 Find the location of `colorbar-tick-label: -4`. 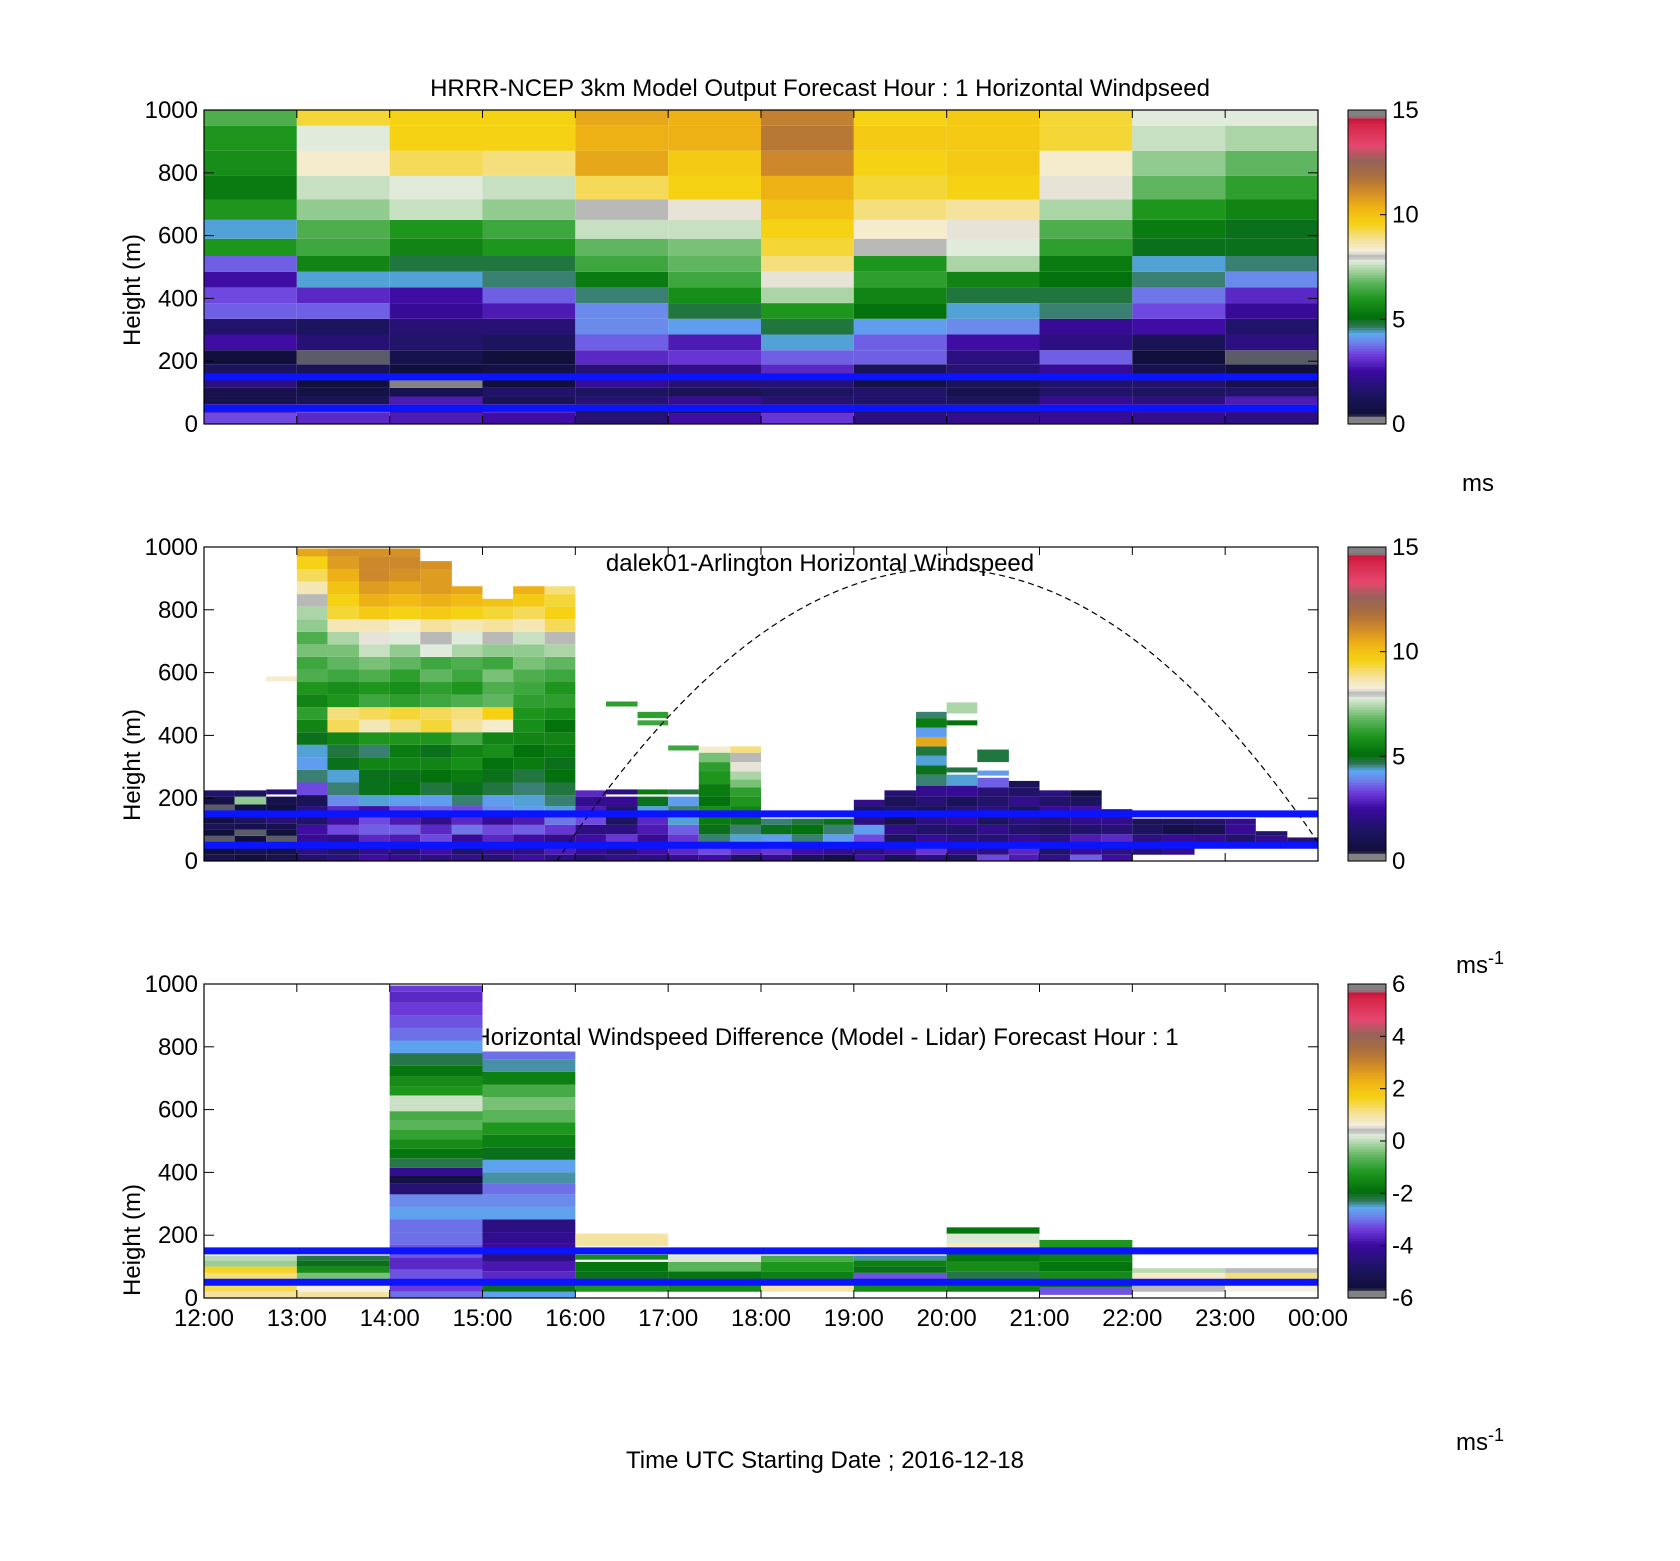

colorbar-tick-label: -4 is located at coordinates (1402, 1246).